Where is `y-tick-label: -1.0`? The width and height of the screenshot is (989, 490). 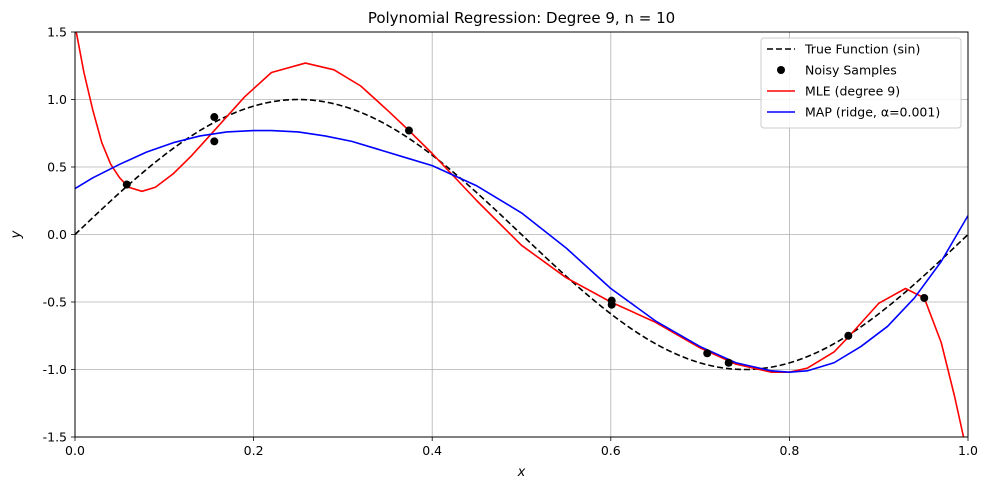
y-tick-label: -1.0 is located at coordinates (55, 369).